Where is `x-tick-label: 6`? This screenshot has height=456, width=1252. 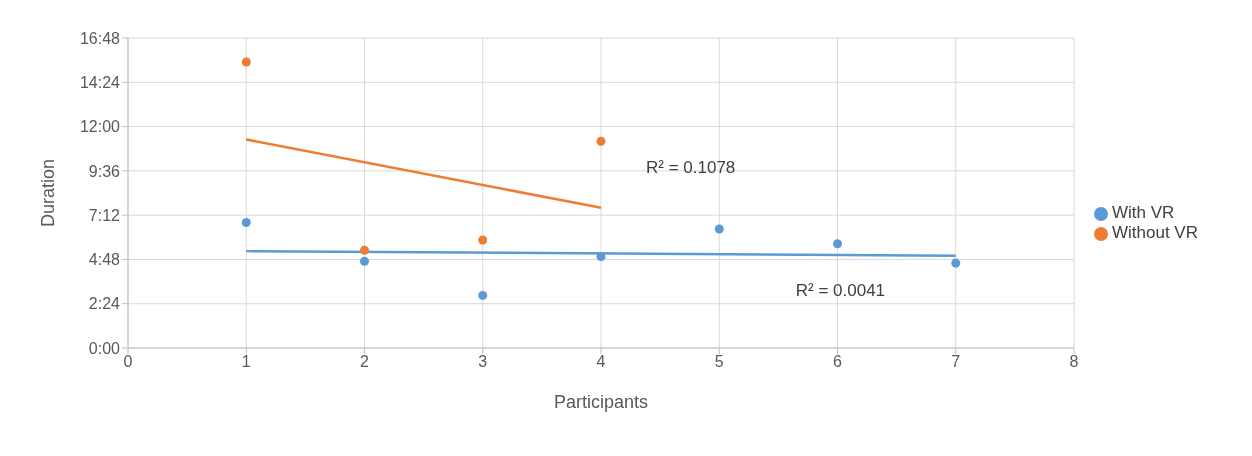
x-tick-label: 6 is located at coordinates (838, 362).